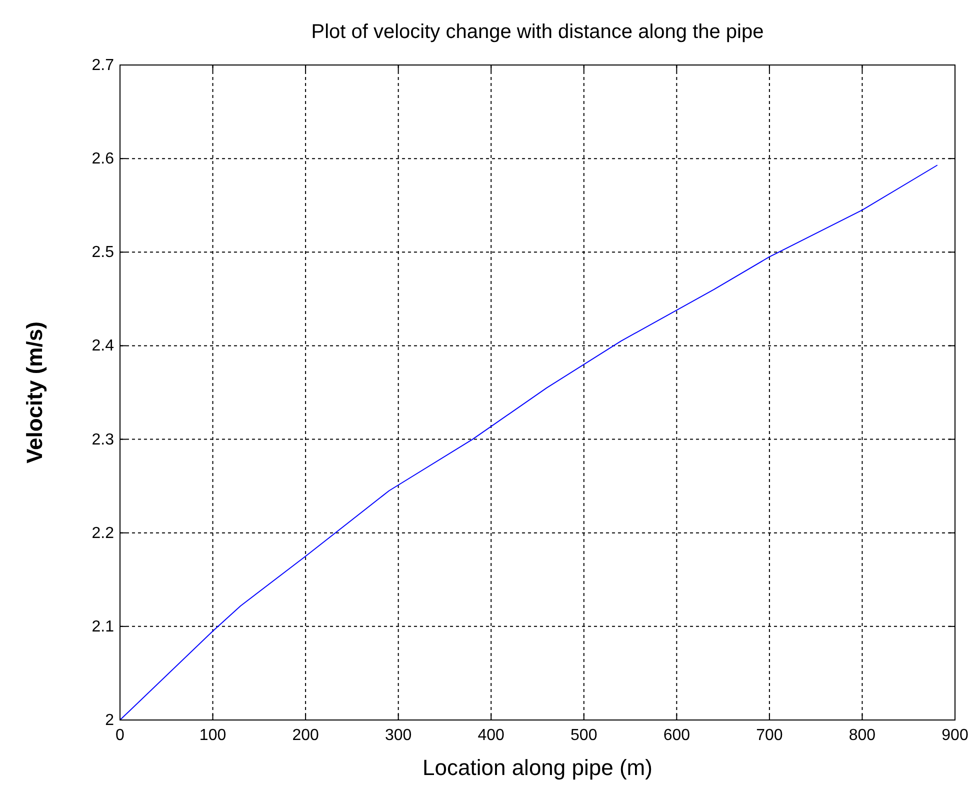  Describe the element at coordinates (103, 533) in the screenshot. I see `y-tick-label: 2.2` at that location.